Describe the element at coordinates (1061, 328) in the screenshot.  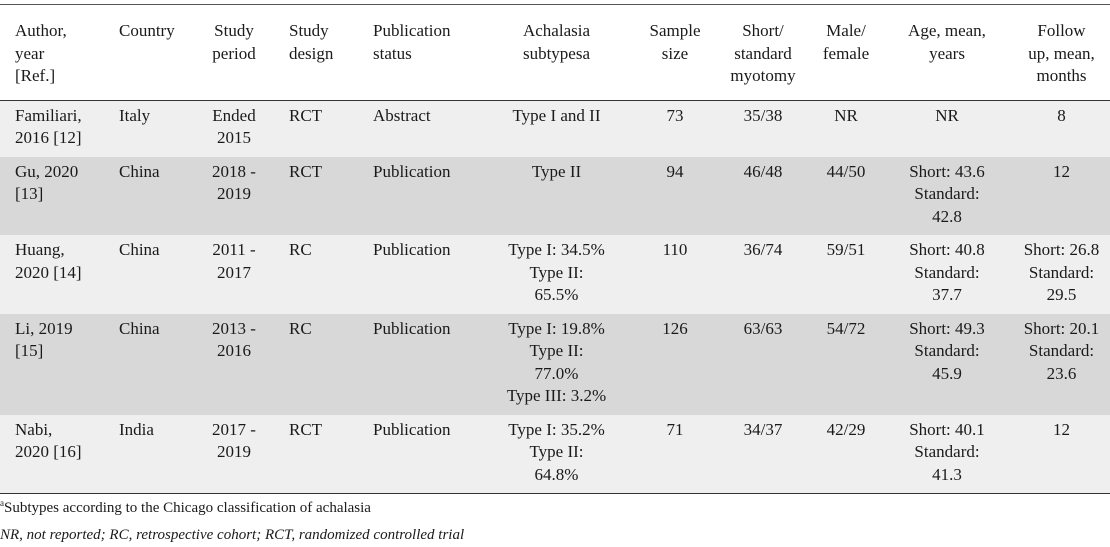
I see `cell-line: Short: 20.1` at that location.